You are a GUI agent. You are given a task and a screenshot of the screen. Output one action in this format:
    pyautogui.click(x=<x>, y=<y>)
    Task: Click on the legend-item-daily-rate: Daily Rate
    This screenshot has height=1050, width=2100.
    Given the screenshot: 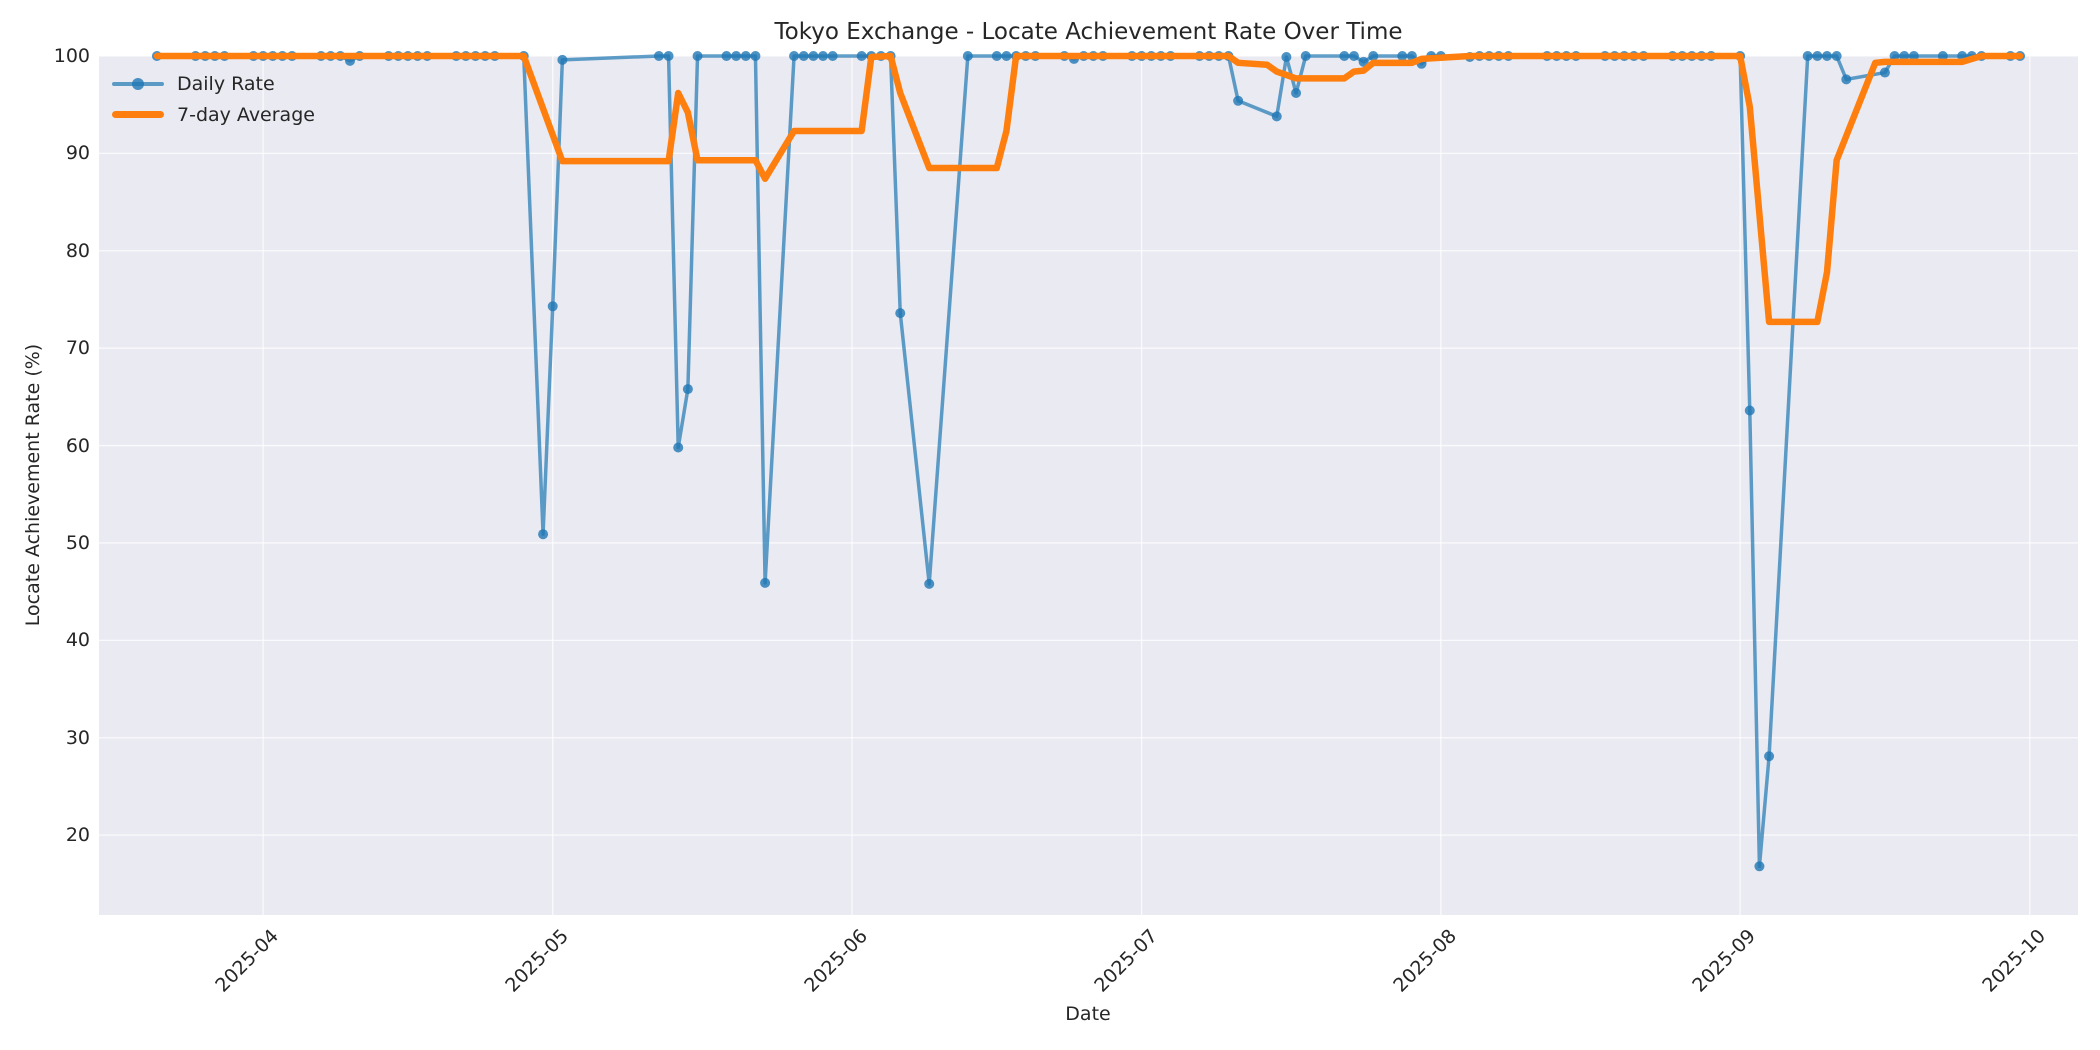 What is the action you would take?
    pyautogui.click(x=213, y=83)
    